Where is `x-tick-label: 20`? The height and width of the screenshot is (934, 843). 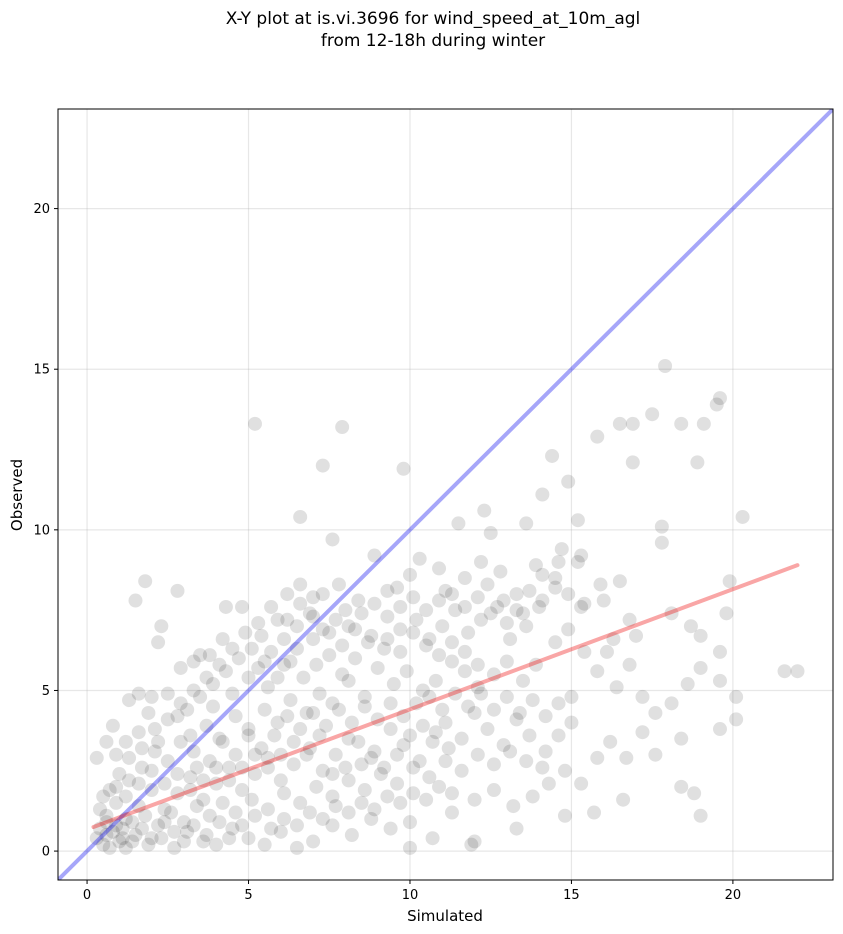 x-tick-label: 20 is located at coordinates (733, 895).